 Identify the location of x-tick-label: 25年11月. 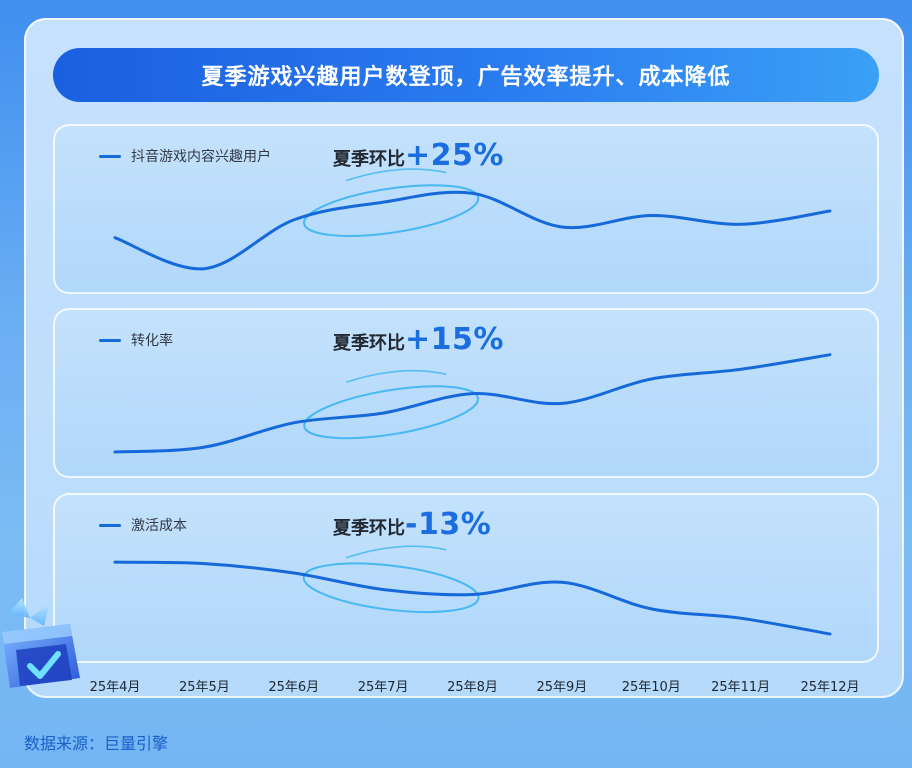
(741, 687).